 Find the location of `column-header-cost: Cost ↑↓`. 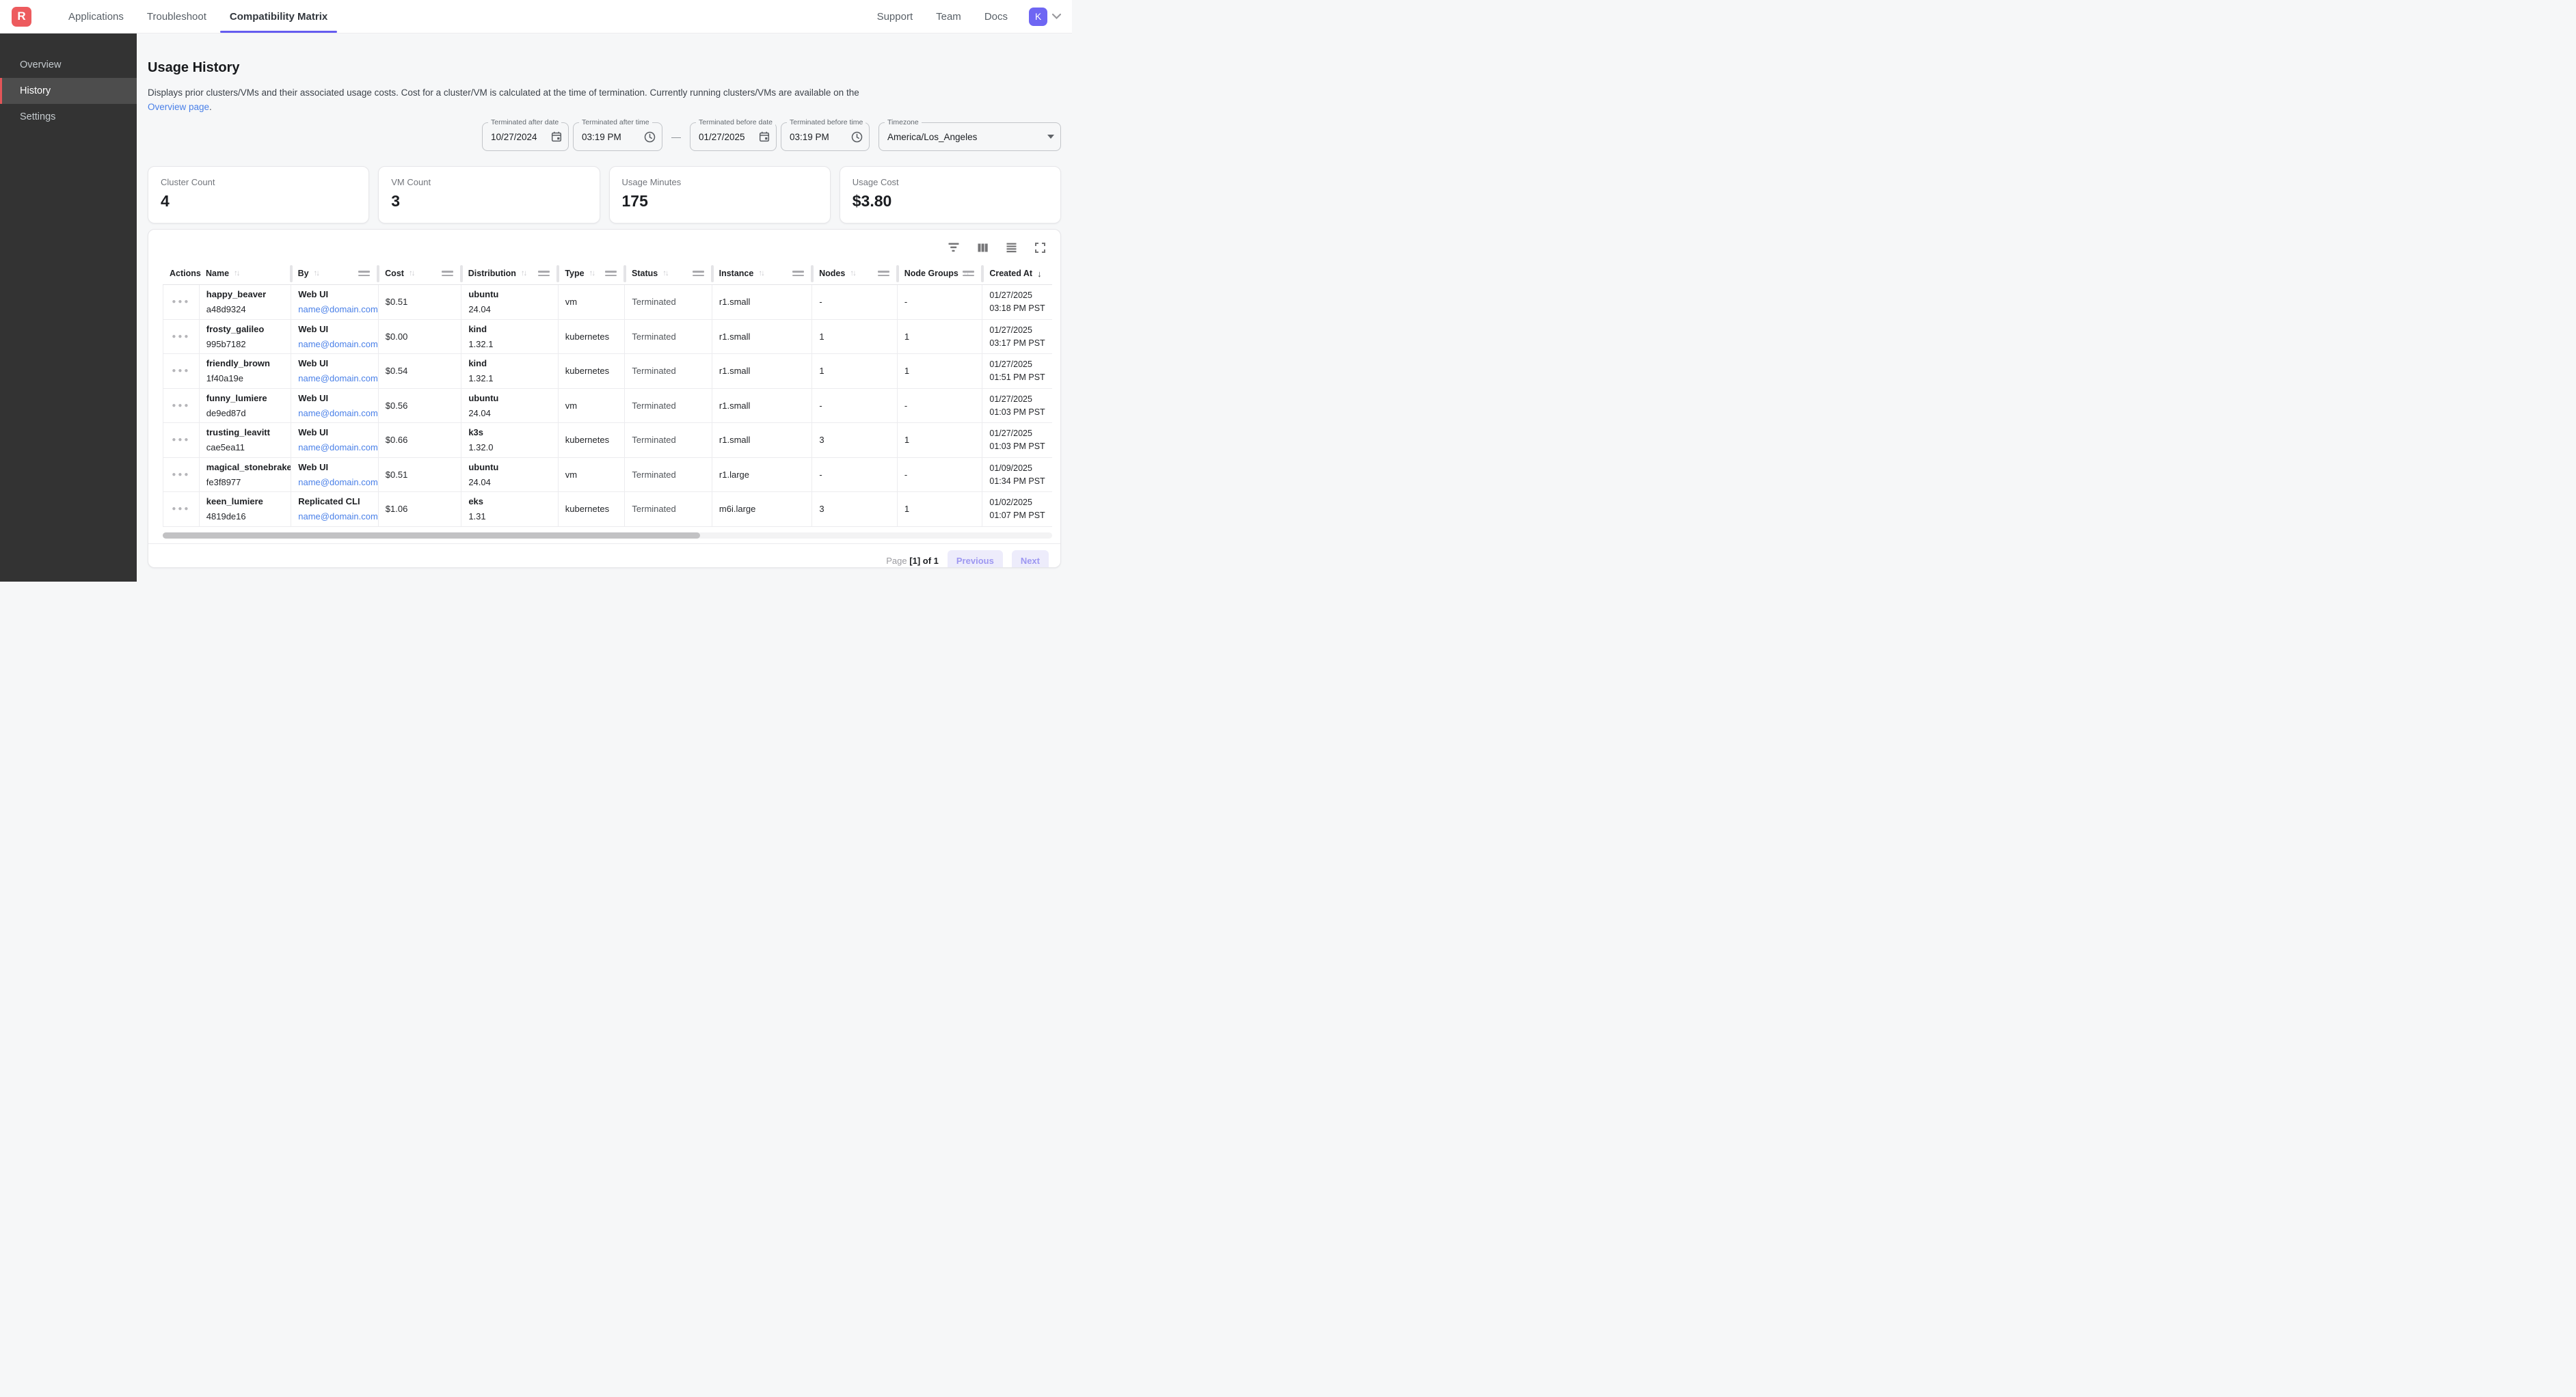

column-header-cost: Cost ↑↓ is located at coordinates (420, 273).